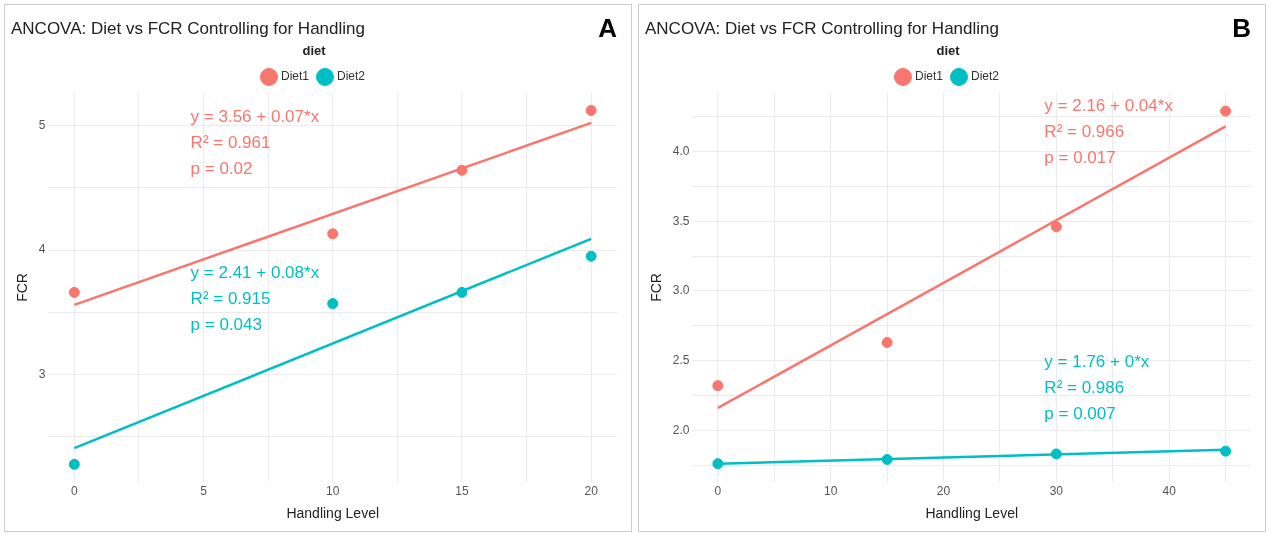 This screenshot has width=1280, height=540. What do you see at coordinates (255, 298) in the screenshot?
I see `annotation: y = 2.41 + 0.08*x R² = 0.915 p = 0.043` at bounding box center [255, 298].